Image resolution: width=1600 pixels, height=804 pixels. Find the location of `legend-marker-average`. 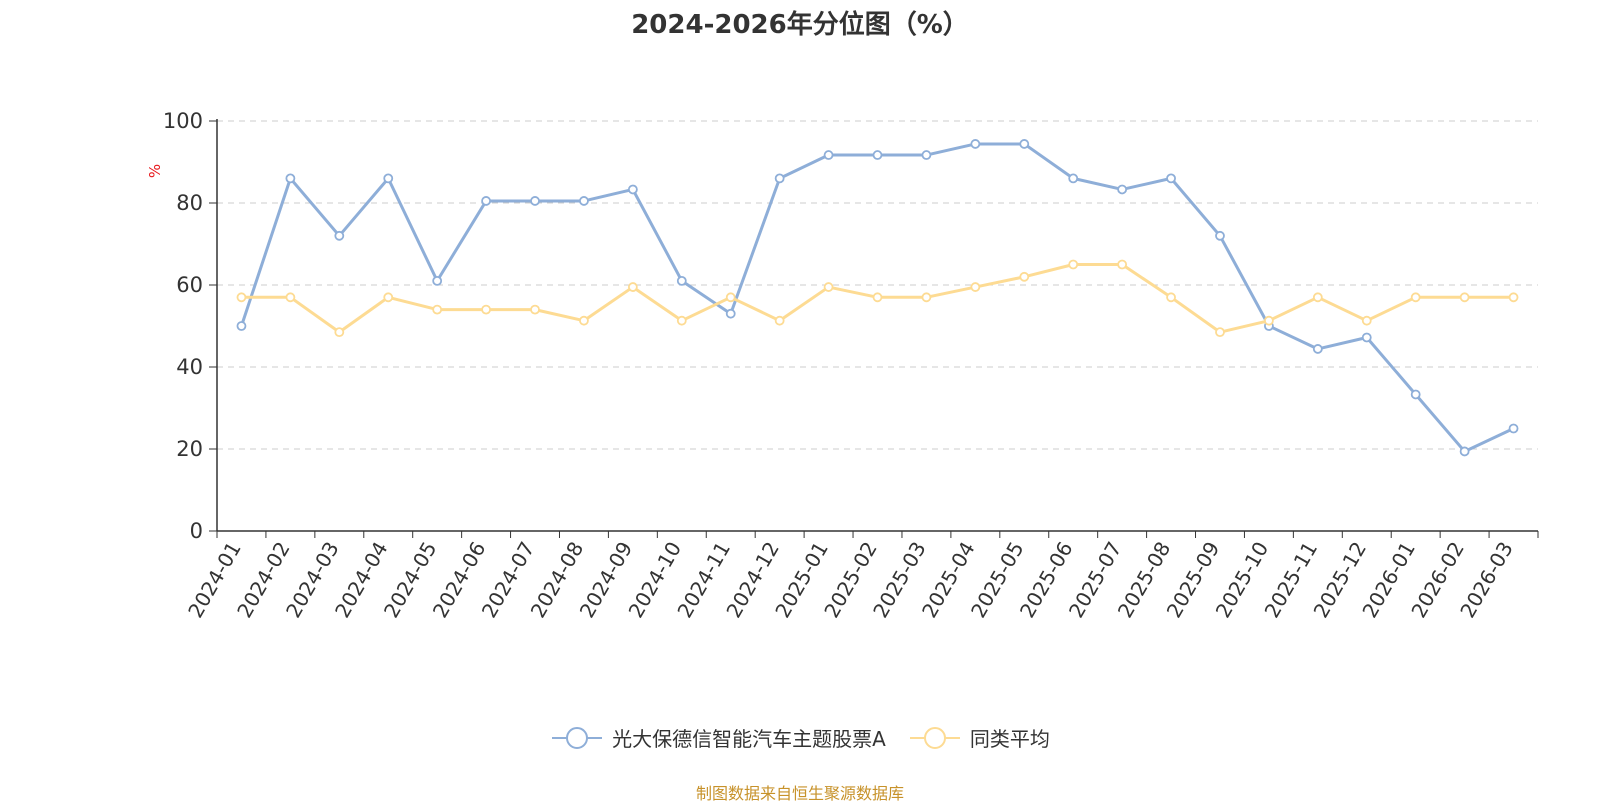

legend-marker-average is located at coordinates (934, 737).